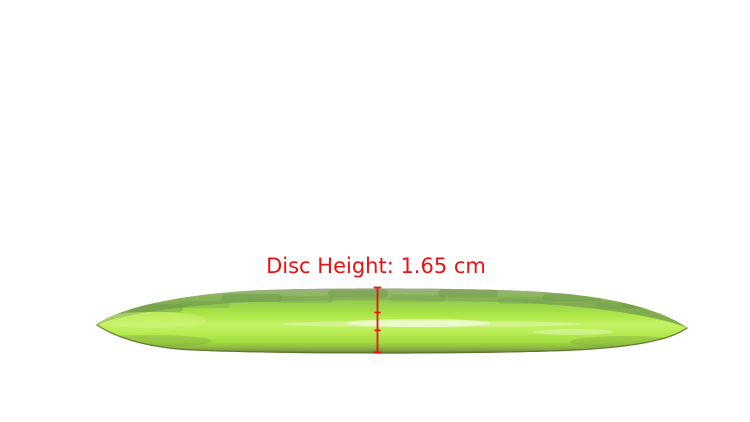 This screenshot has height=422, width=750. I want to click on disc-highlight, so click(355, 323).